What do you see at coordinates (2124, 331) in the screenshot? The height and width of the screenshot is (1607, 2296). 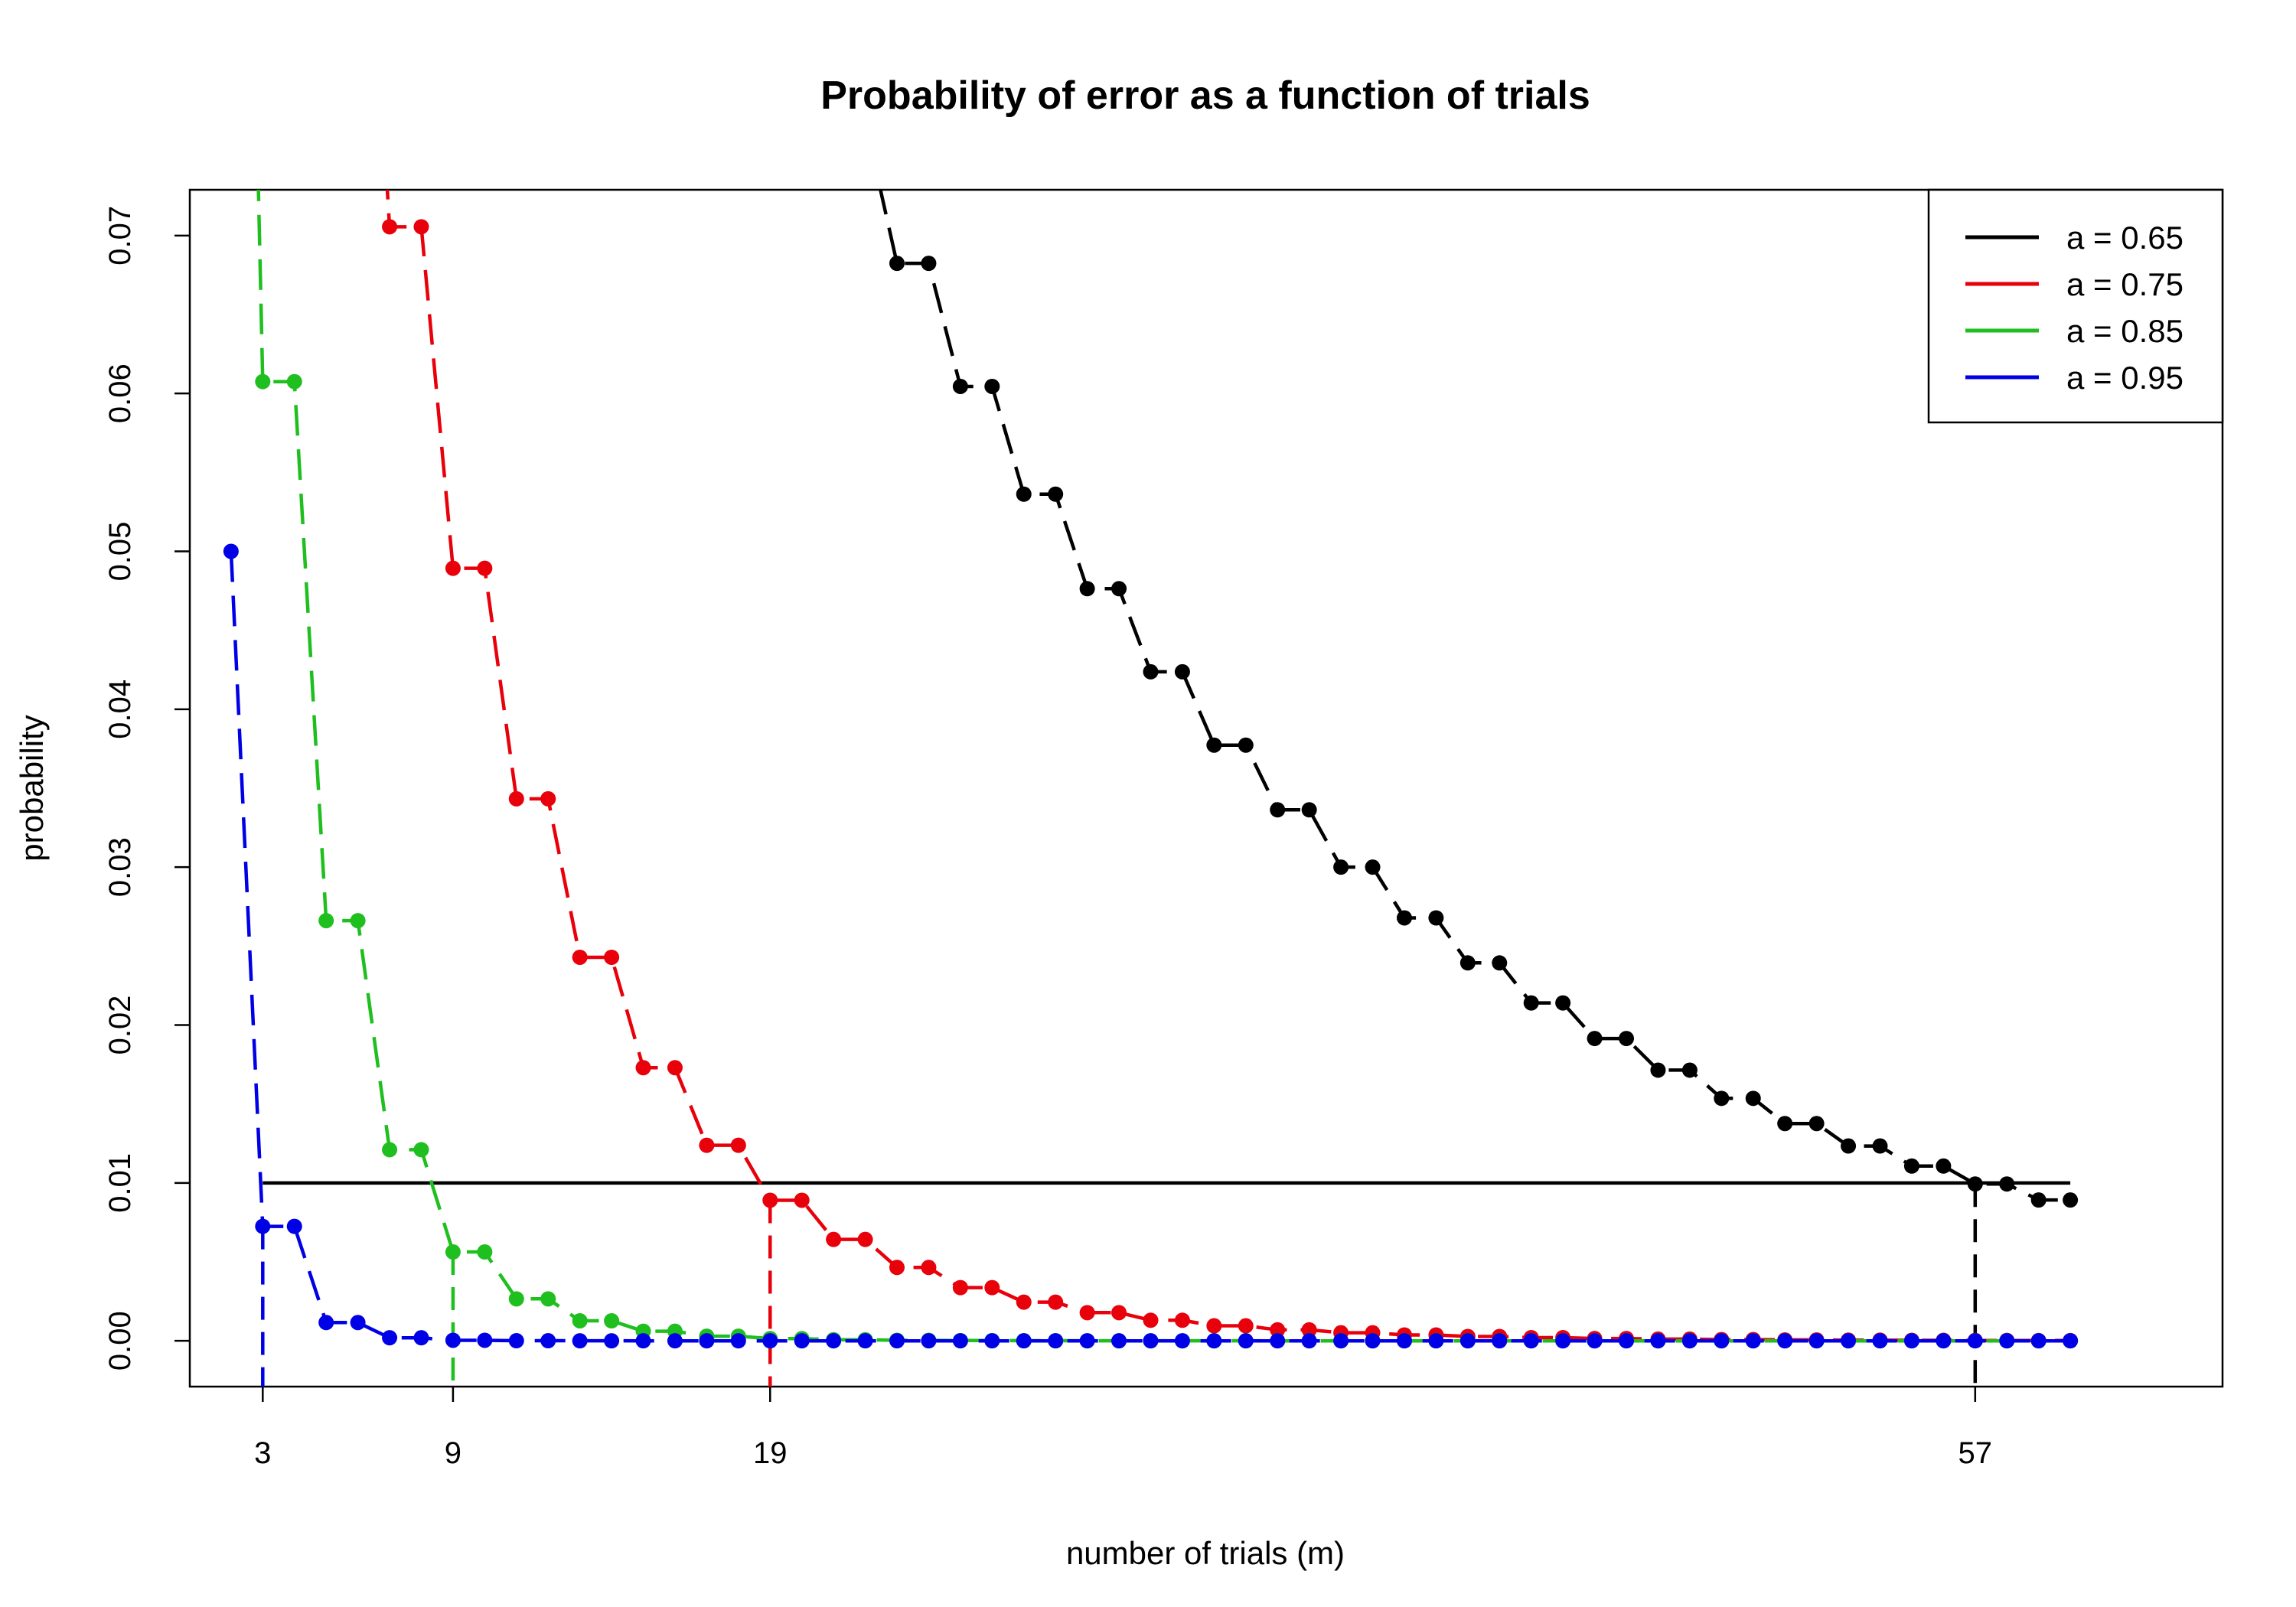 I see `legend-entry: a = 0.85` at bounding box center [2124, 331].